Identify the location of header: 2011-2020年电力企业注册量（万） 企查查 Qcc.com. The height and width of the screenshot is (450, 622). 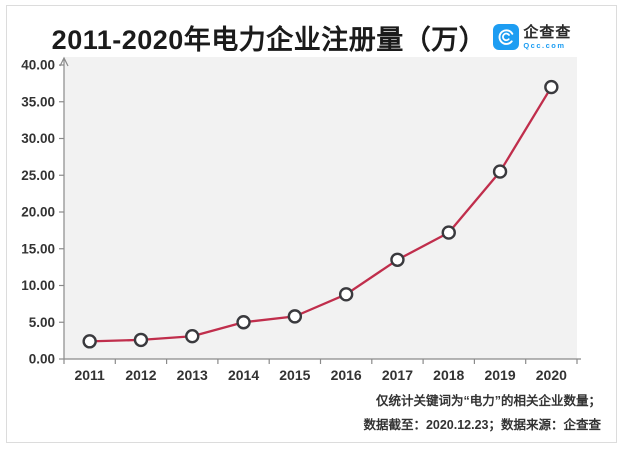
(311, 37).